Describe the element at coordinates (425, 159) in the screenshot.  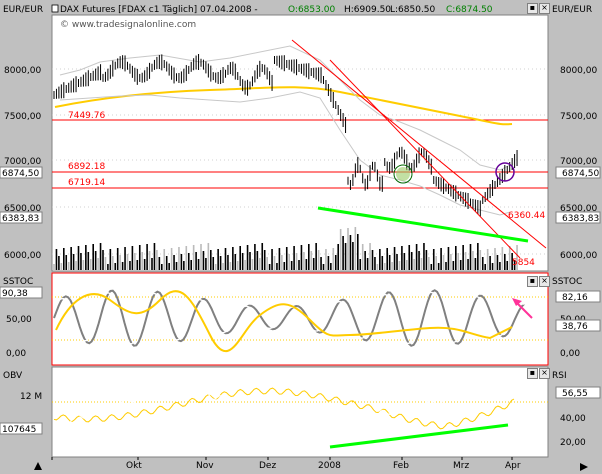
I see `downtrend-line-lower` at that location.